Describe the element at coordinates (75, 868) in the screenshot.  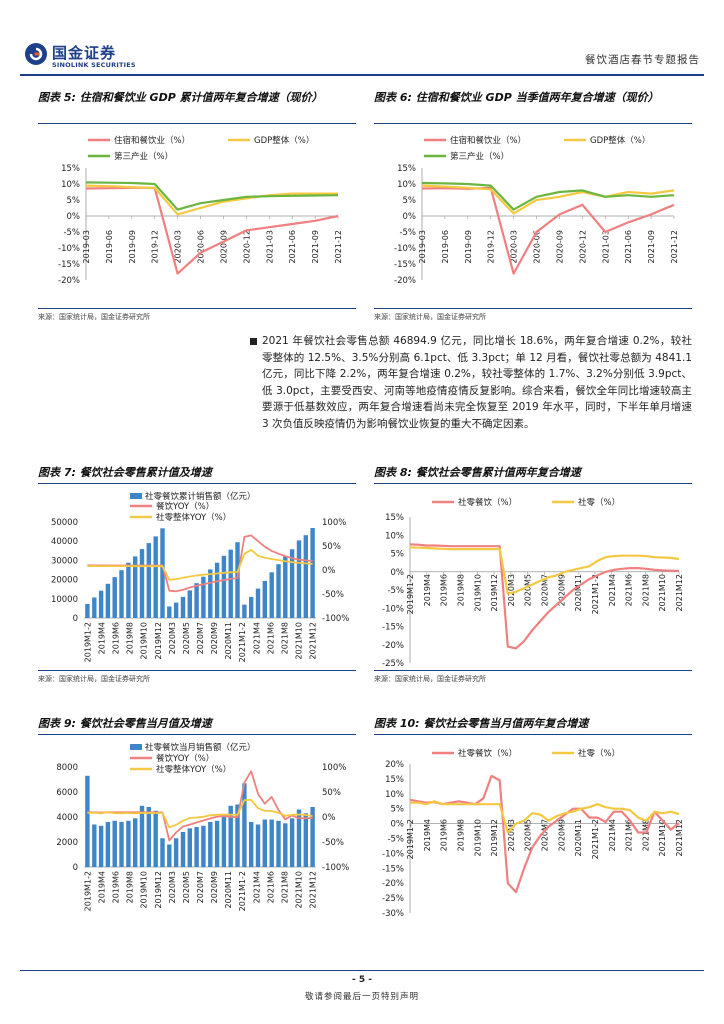
I see `fig9-ytick-left: 0` at that location.